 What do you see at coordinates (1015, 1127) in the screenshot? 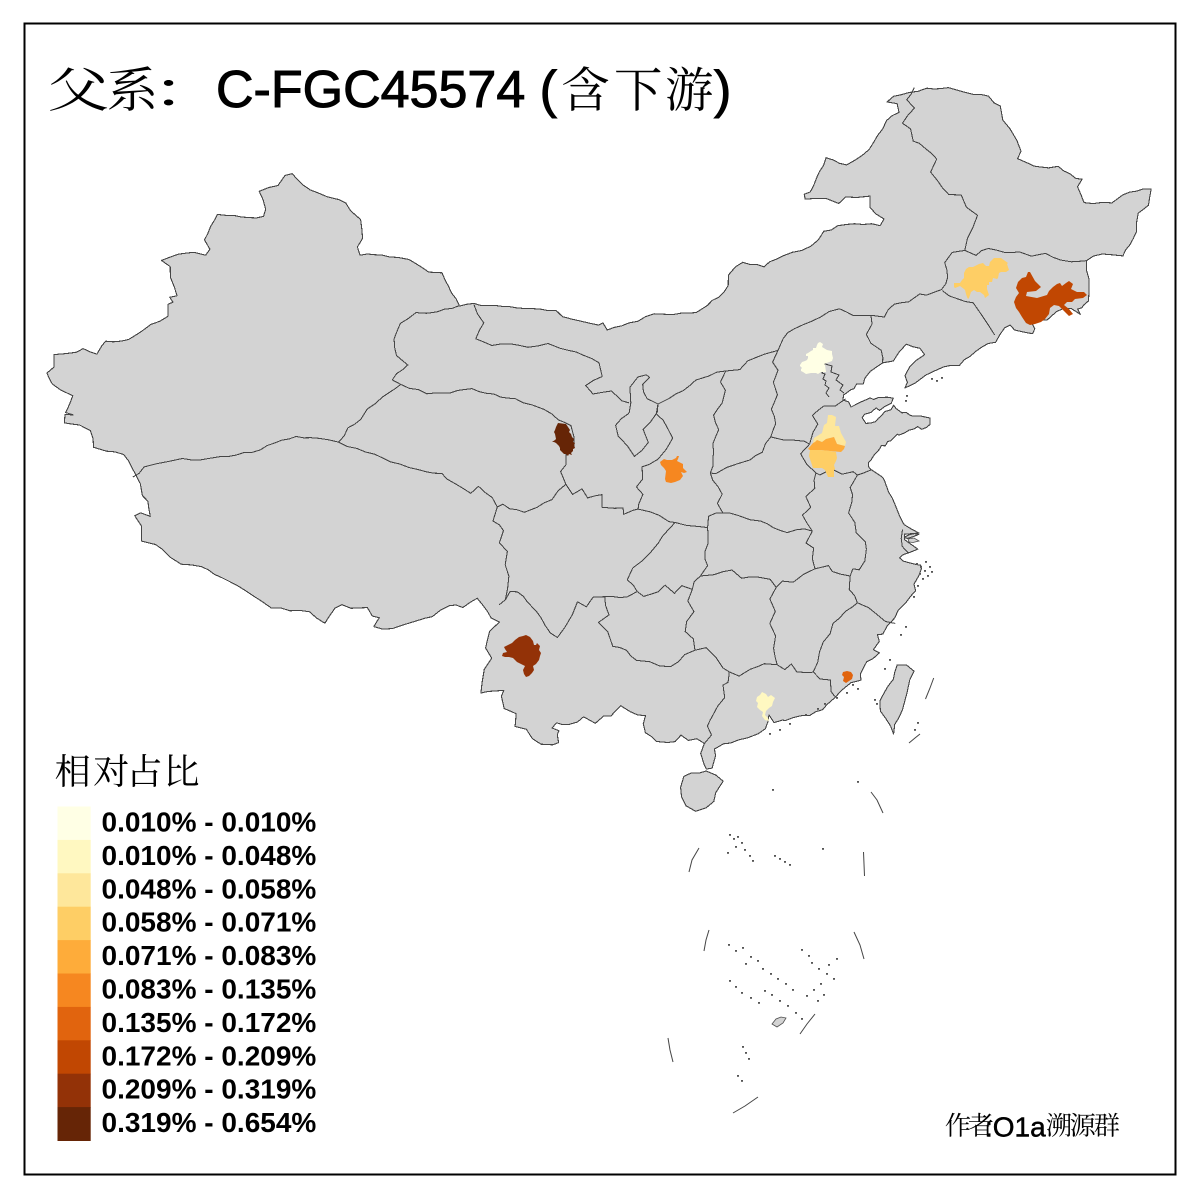
I see `svg-text: :O1a` at bounding box center [1015, 1127].